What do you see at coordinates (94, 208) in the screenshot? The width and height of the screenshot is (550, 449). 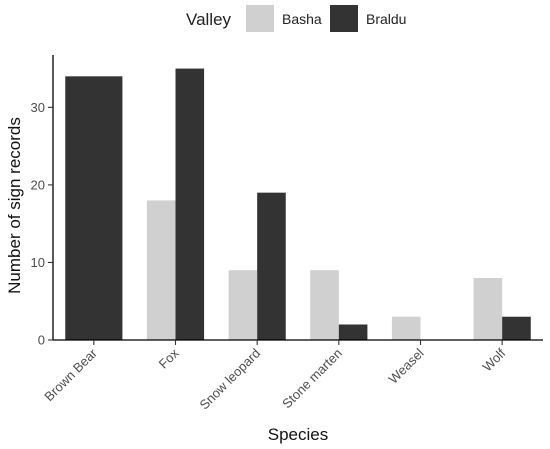 I see `bar-brown-bear-braldu` at bounding box center [94, 208].